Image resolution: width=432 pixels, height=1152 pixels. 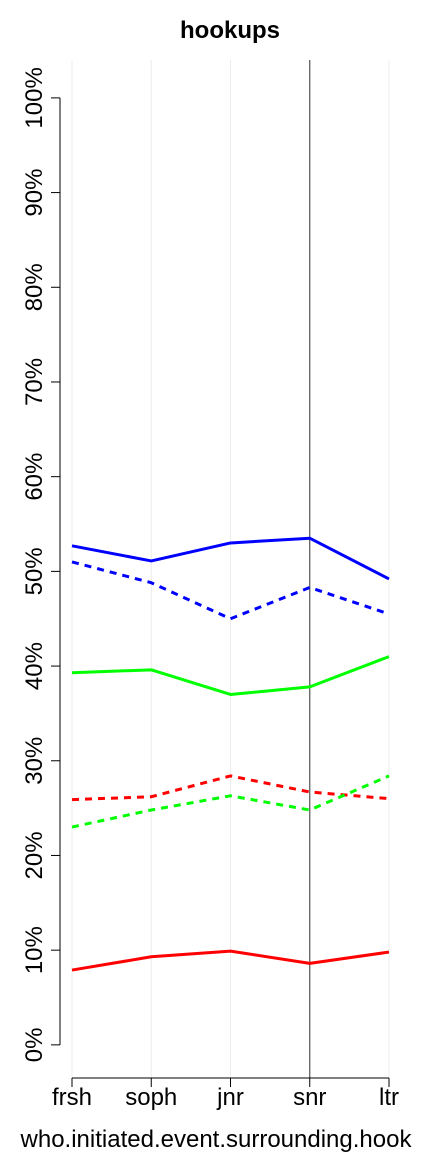 What do you see at coordinates (34, 97) in the screenshot?
I see `y-tick-label: 100%` at bounding box center [34, 97].